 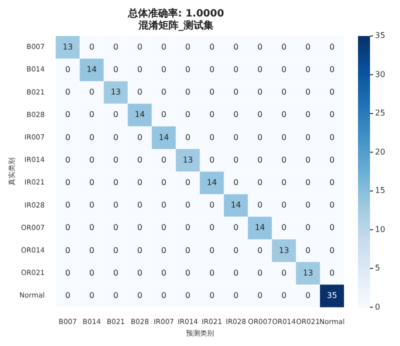 What do you see at coordinates (380, 229) in the screenshot?
I see `color-bar-label: 10` at bounding box center [380, 229].